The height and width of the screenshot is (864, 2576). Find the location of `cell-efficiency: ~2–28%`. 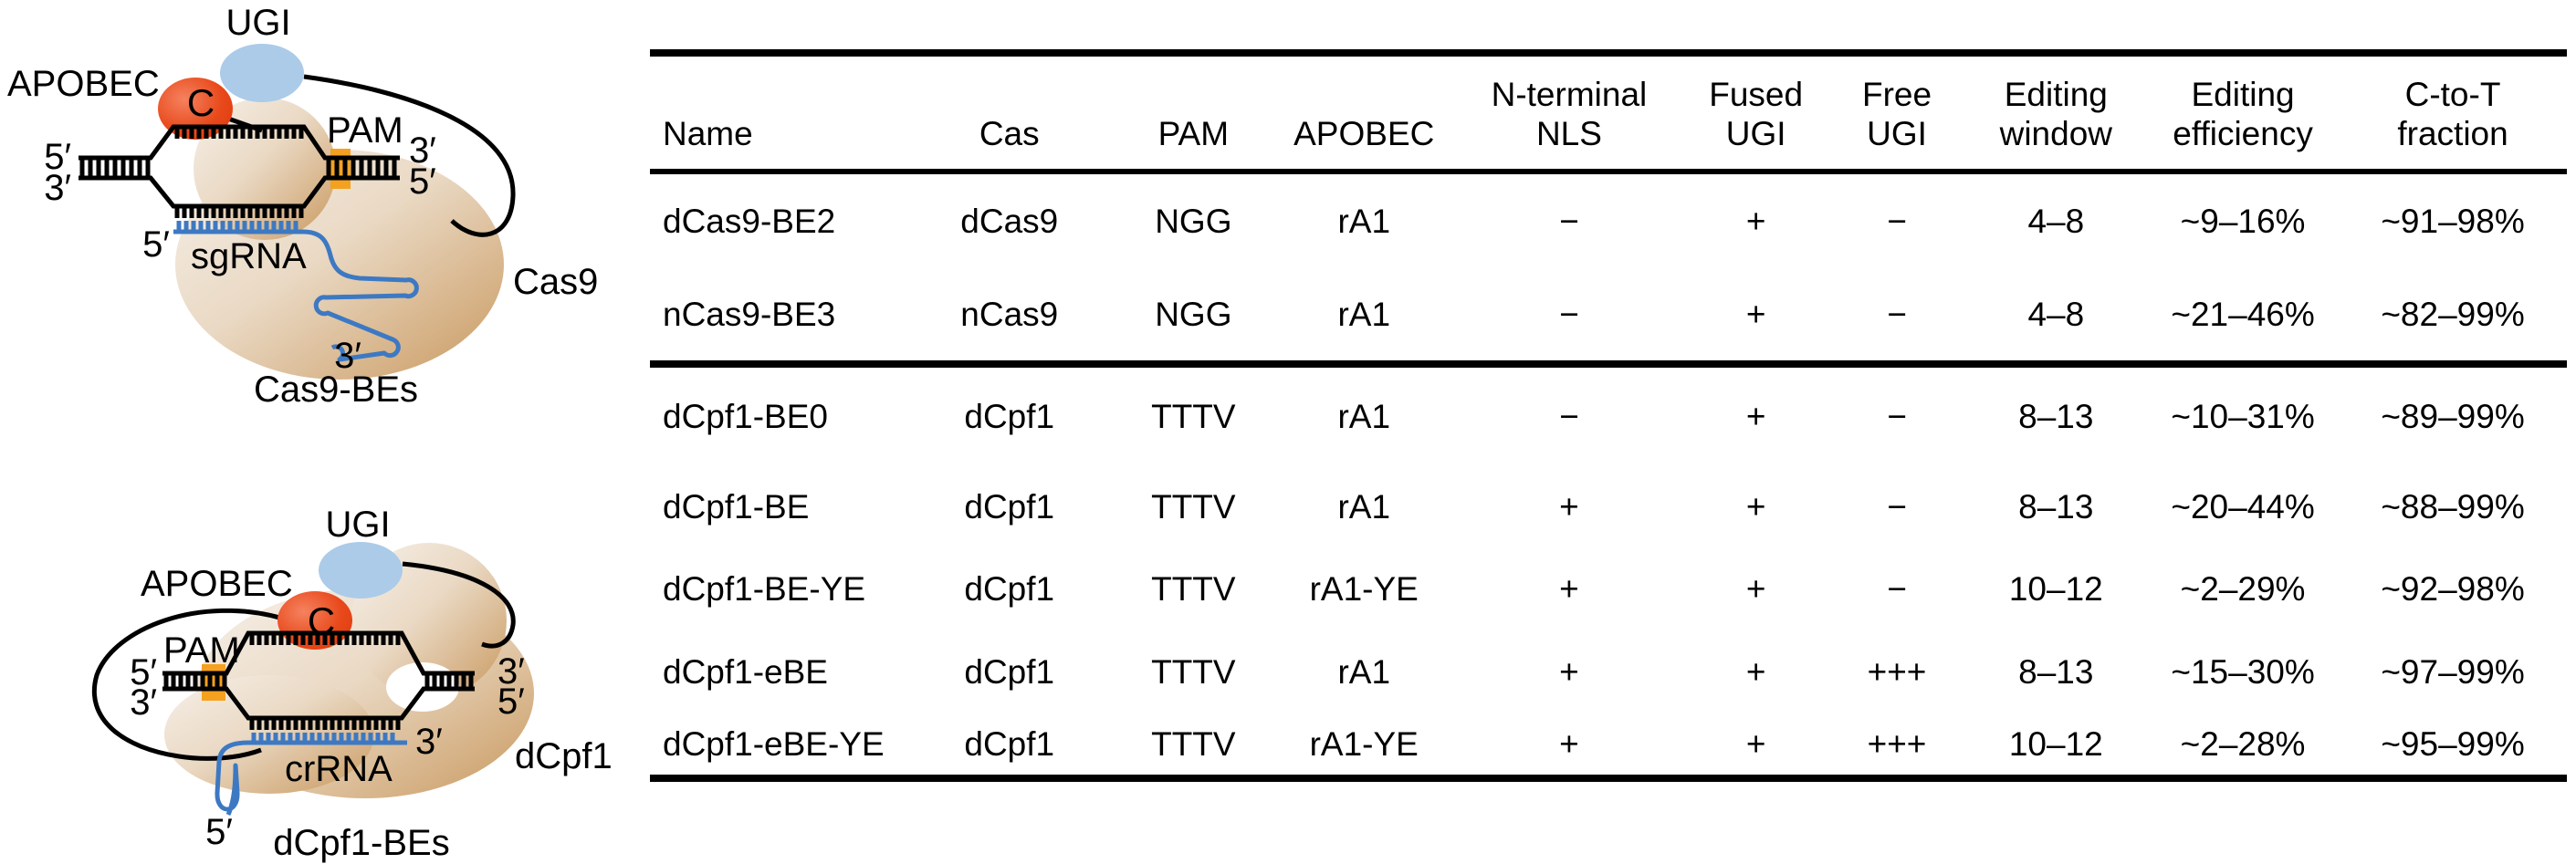

cell-efficiency: ~2–28% is located at coordinates (2243, 744).